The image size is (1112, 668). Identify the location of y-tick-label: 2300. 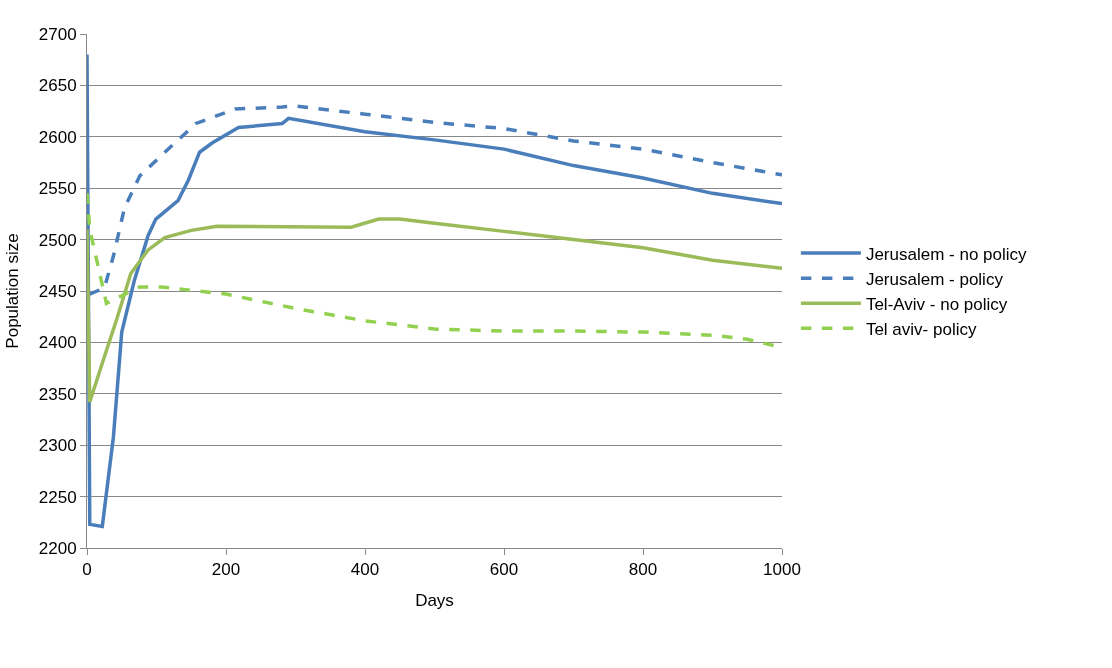
(57, 446).